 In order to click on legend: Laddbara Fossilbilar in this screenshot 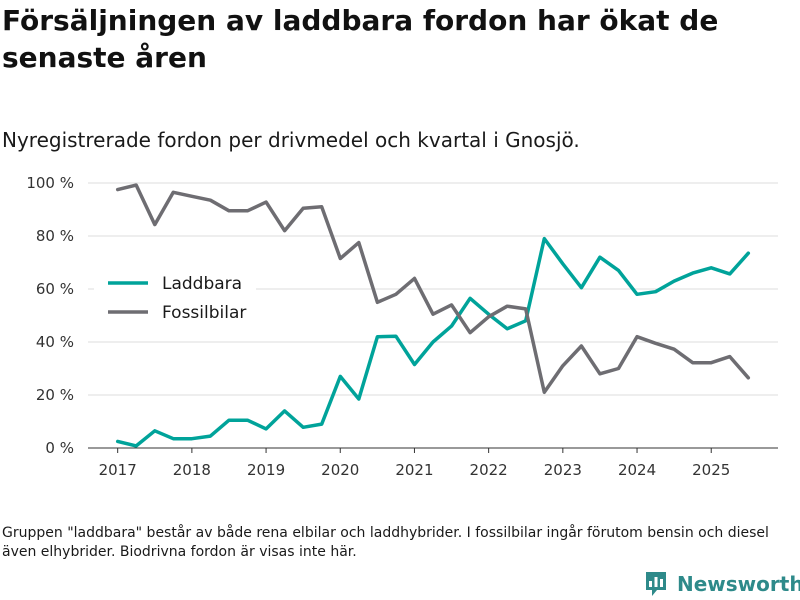, I will do `click(175, 299)`.